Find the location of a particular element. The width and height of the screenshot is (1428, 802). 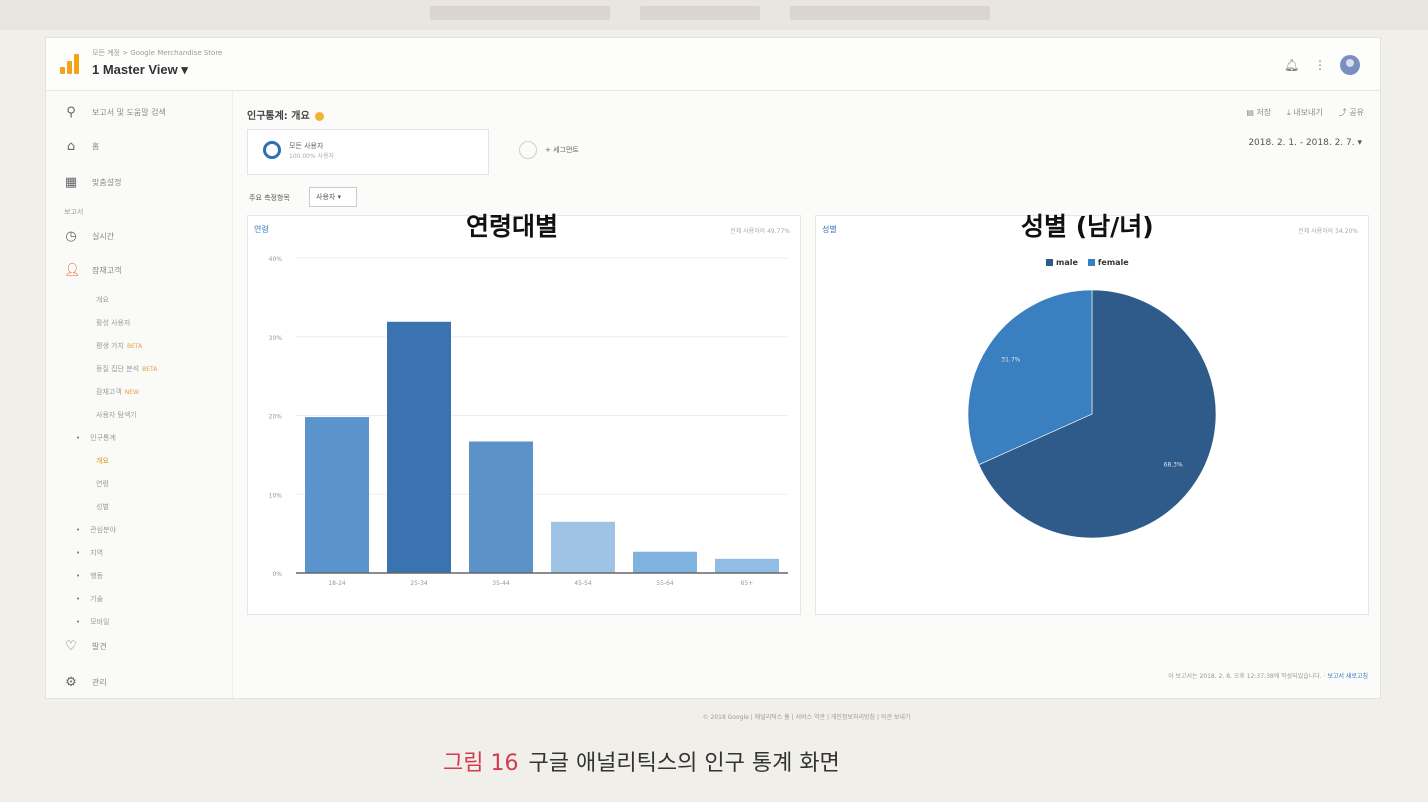

y-tick-label: 20% is located at coordinates (276, 417).